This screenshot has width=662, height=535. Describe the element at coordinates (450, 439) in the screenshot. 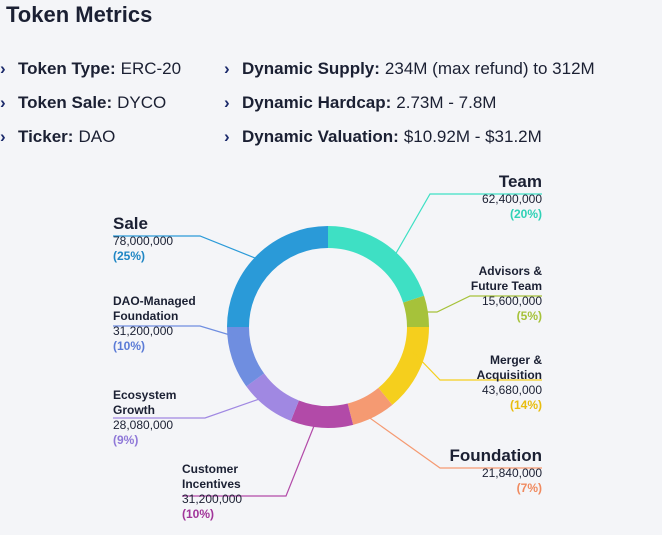

I see `leader-line-foundation` at that location.